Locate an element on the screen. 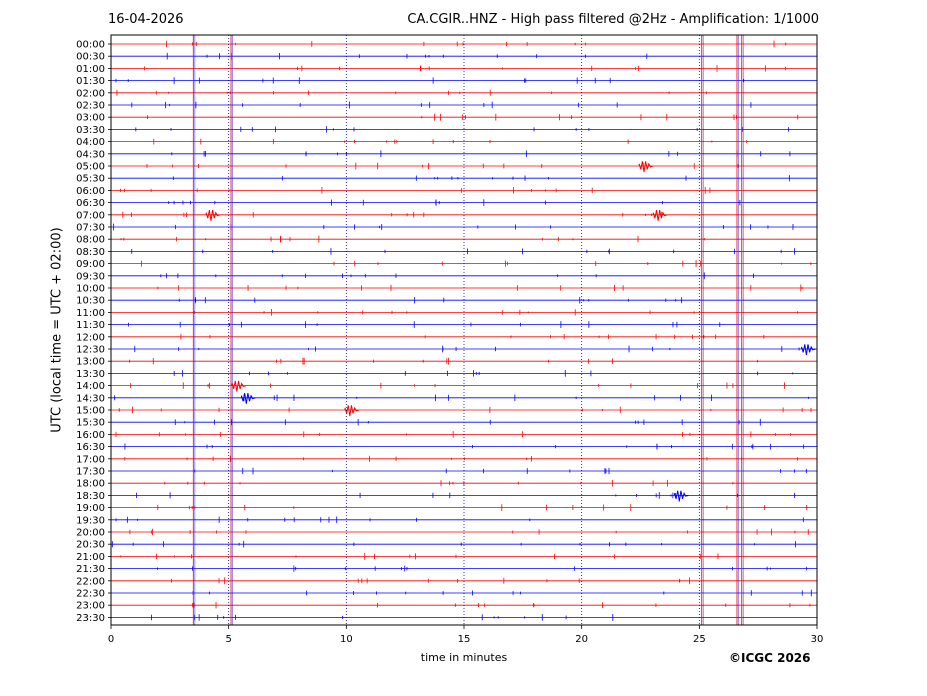 This screenshot has width=927, height=696. y-tick-label: 17:00 is located at coordinates (90, 459).